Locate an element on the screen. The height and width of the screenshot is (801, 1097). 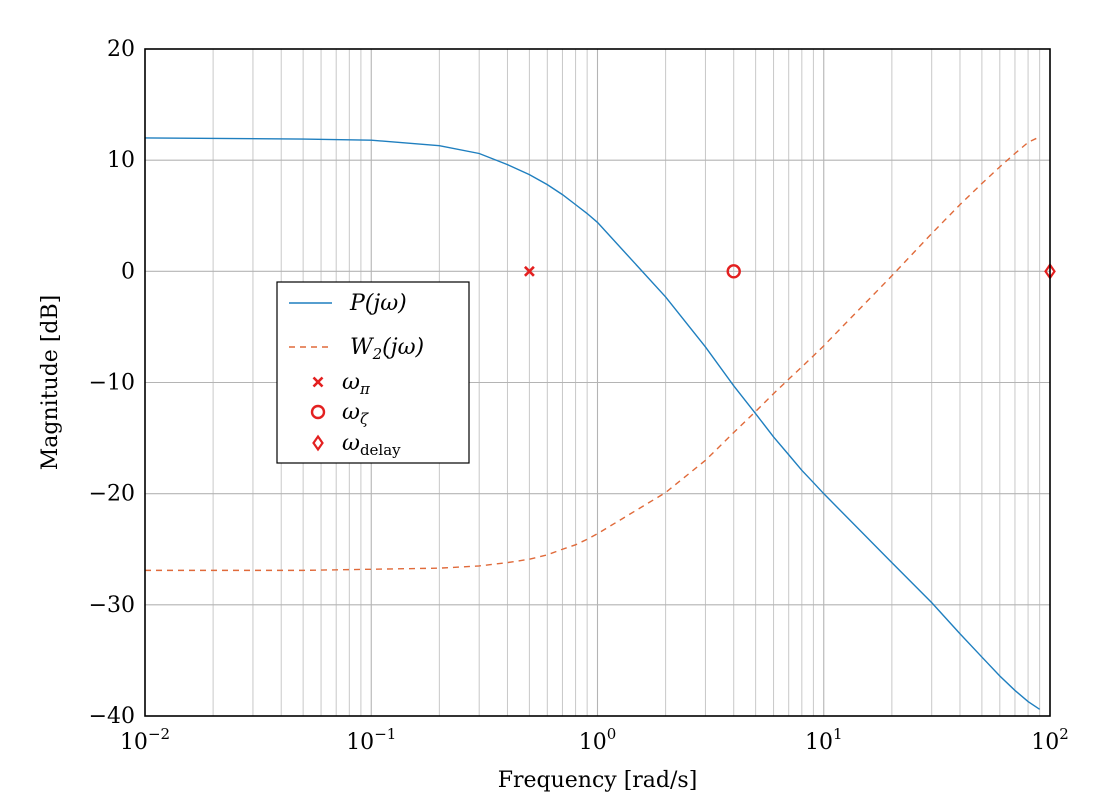
legend-item: W2(jω) is located at coordinates (356, 349).